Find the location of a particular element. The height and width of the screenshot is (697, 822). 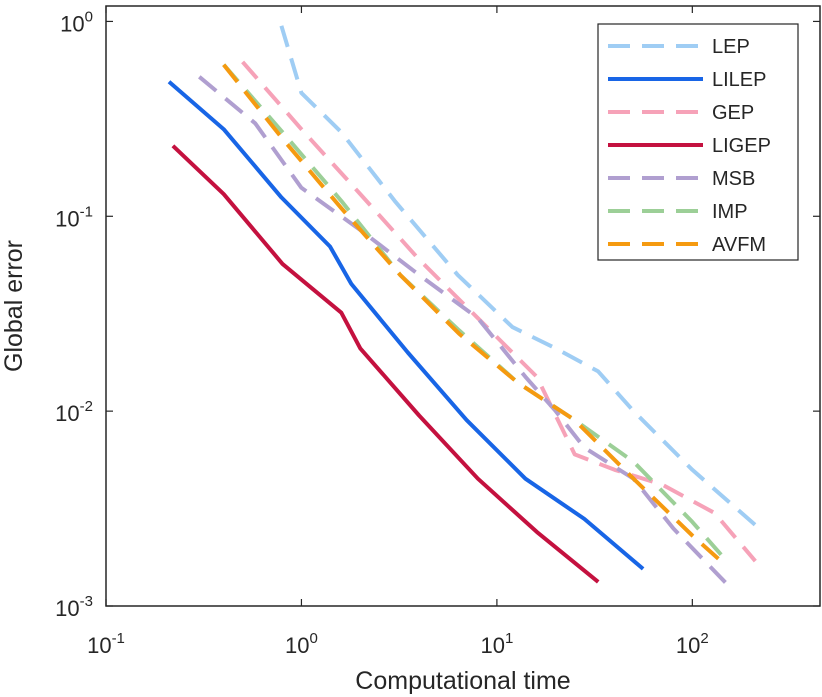

y-tick-exponent: -2 is located at coordinates (86, 406).